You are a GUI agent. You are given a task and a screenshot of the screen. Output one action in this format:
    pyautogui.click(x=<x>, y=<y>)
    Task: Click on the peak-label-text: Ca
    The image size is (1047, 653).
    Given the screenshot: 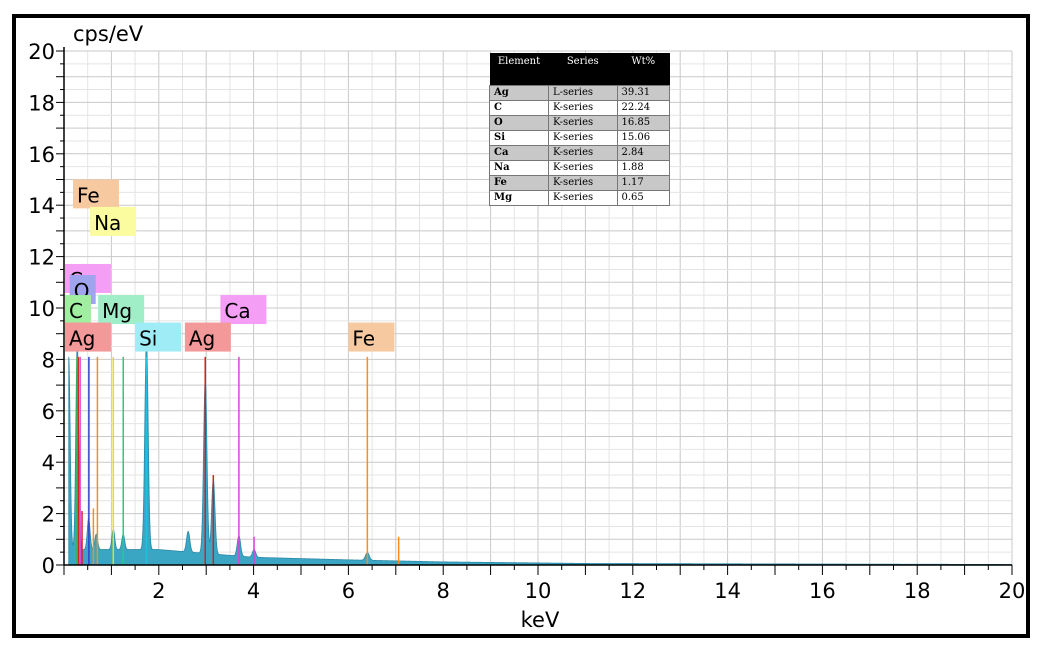 What is the action you would take?
    pyautogui.click(x=237, y=311)
    